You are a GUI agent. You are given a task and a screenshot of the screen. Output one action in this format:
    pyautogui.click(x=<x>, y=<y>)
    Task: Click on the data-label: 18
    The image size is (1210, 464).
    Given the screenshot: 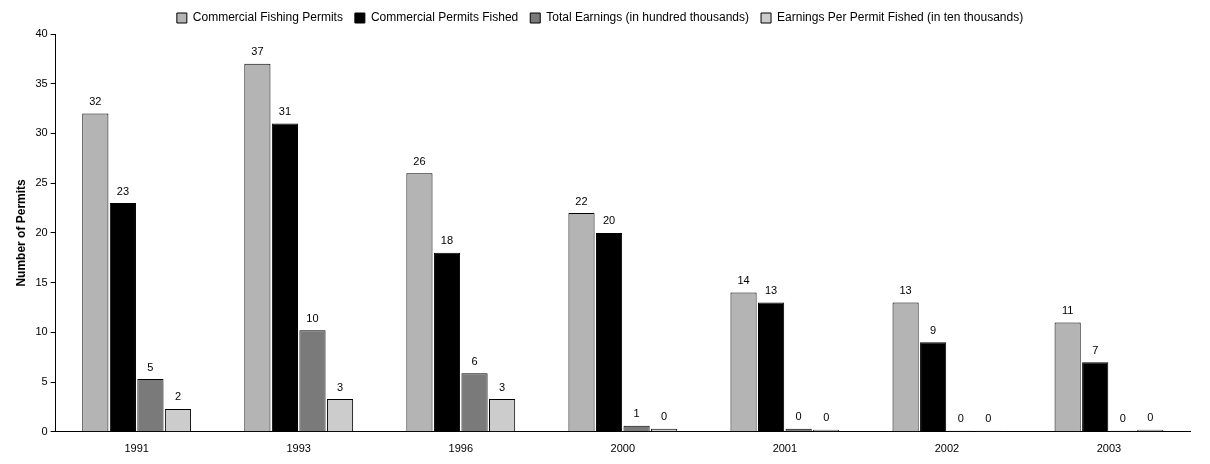 What is the action you would take?
    pyautogui.click(x=447, y=240)
    